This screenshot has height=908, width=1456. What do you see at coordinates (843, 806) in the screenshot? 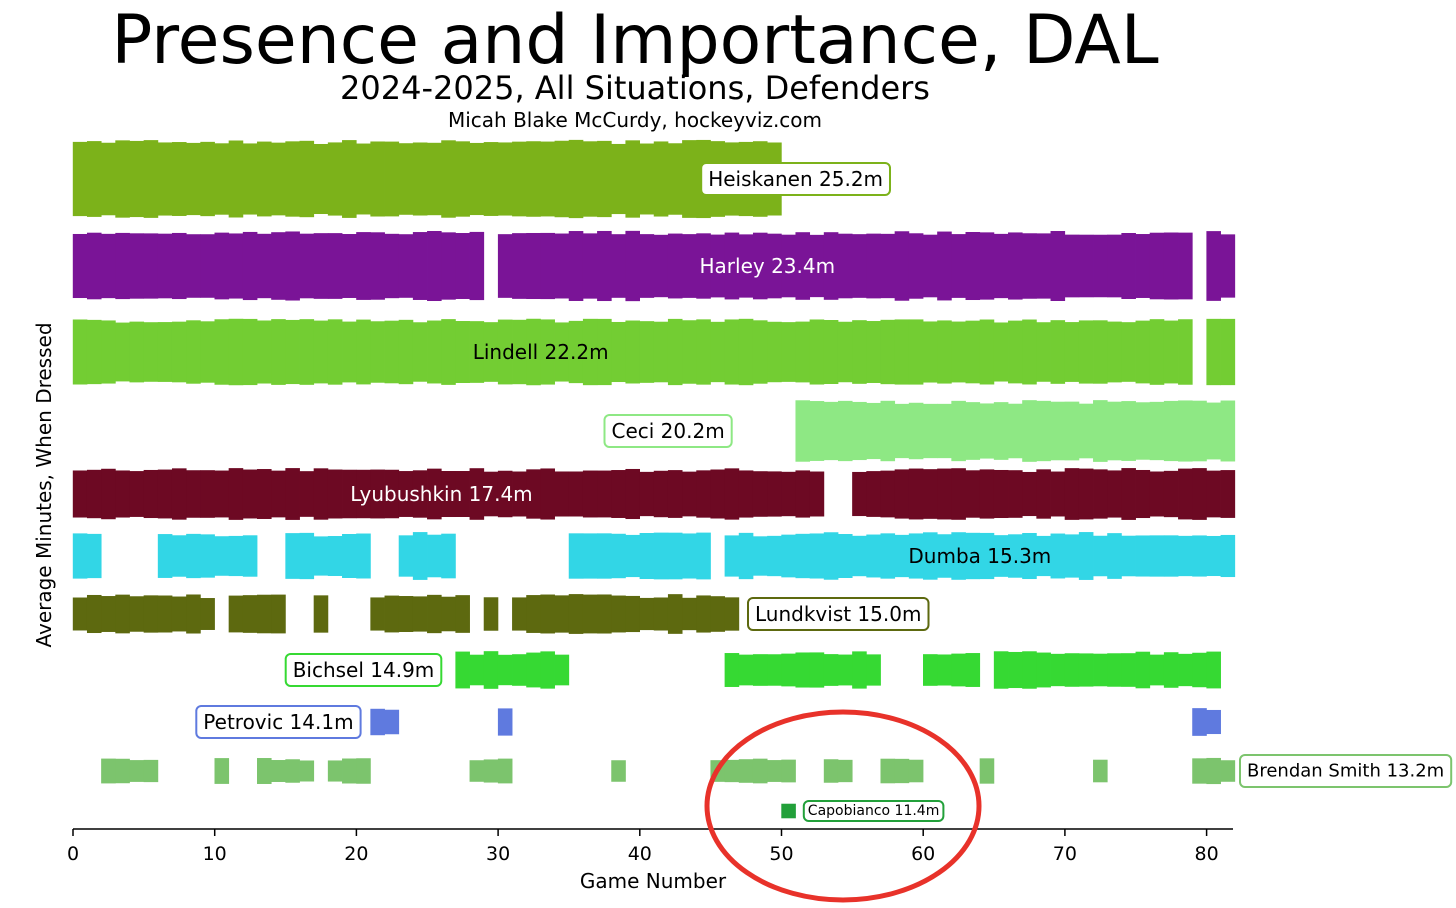
I see `annotation-layer` at bounding box center [843, 806].